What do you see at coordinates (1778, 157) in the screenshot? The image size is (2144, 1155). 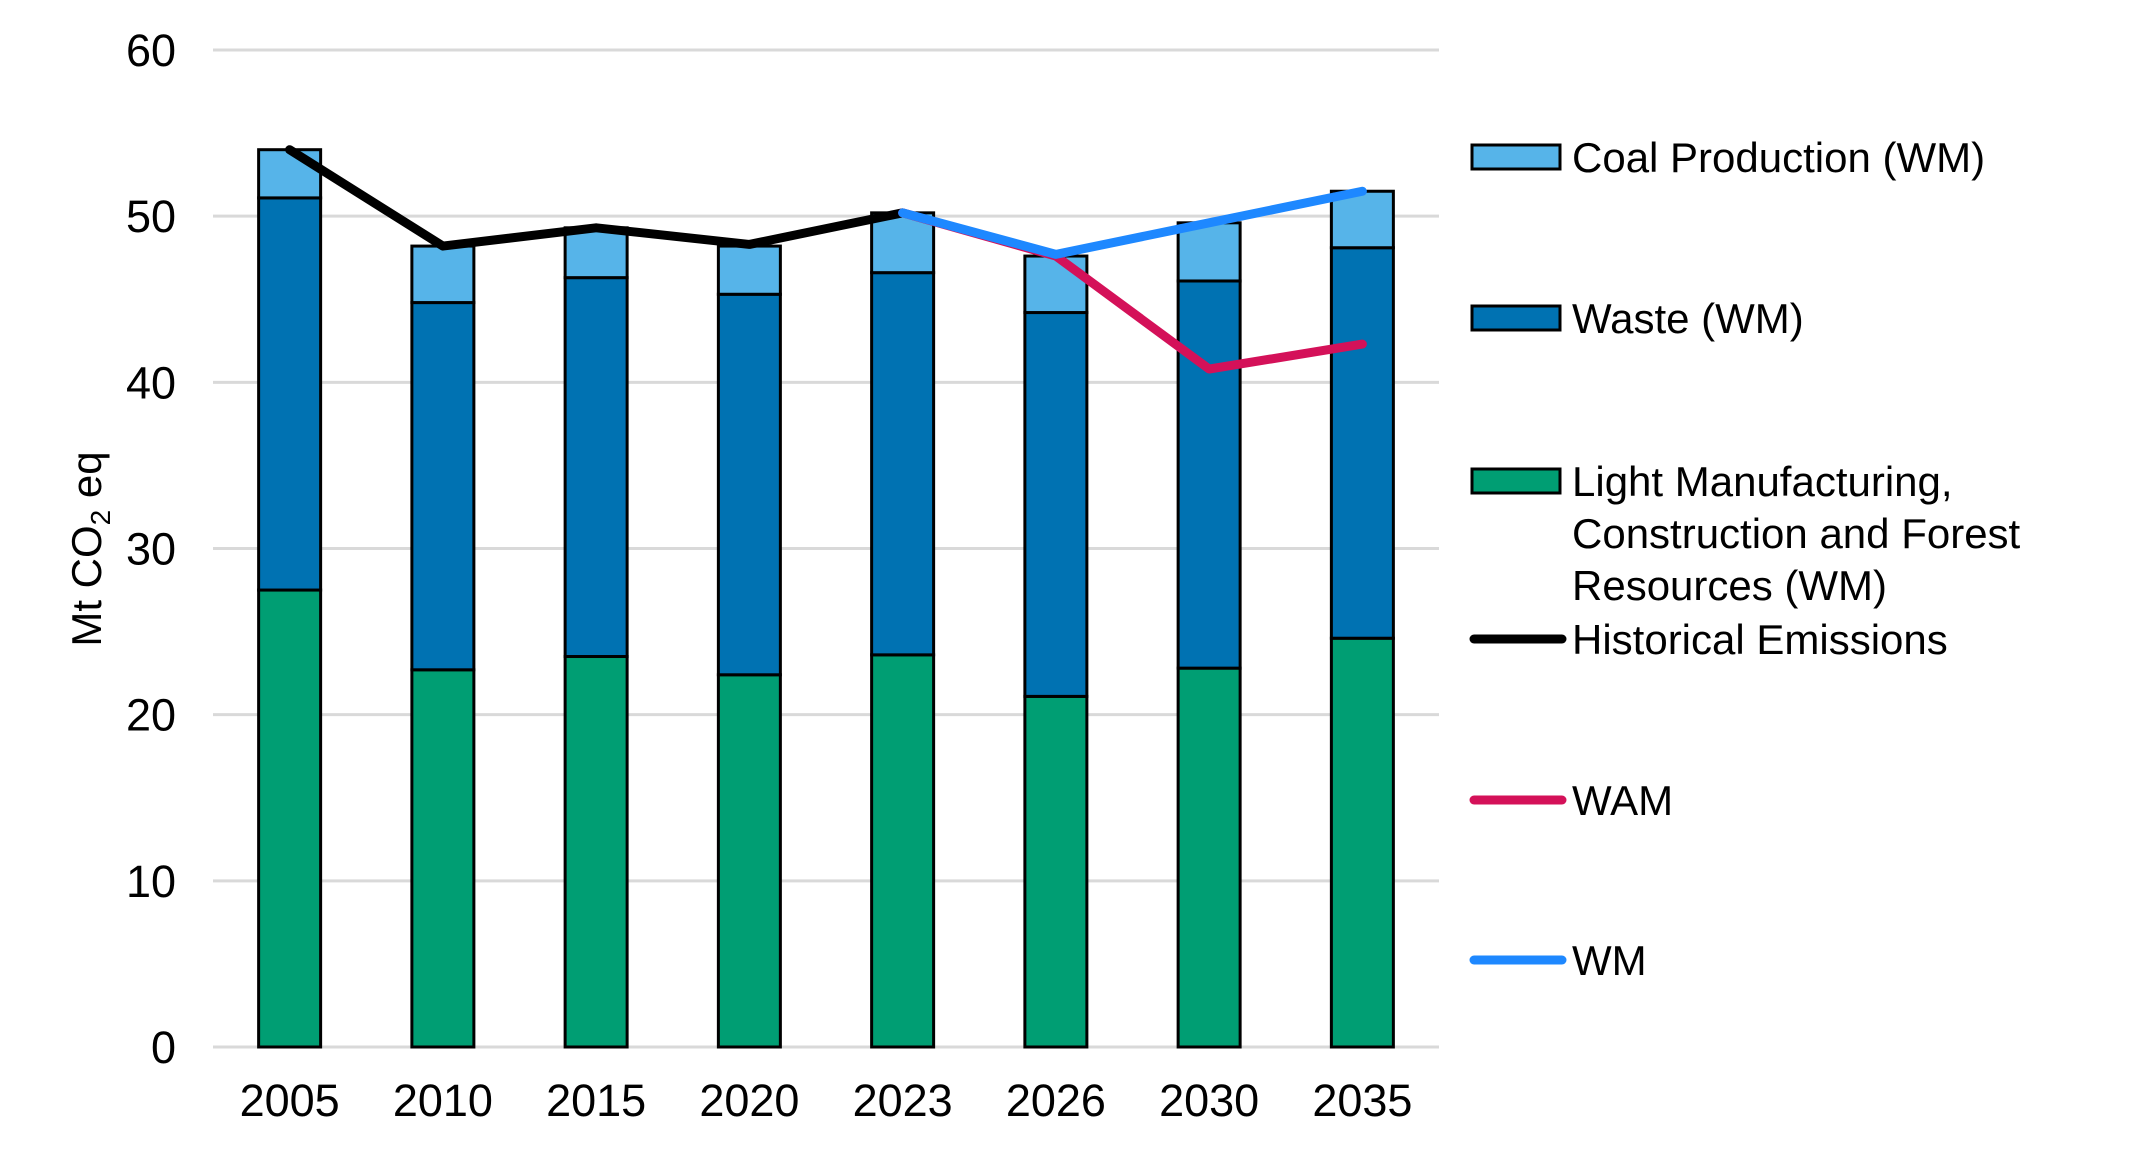 I see `legend-label: Coal Production (WM)` at bounding box center [1778, 157].